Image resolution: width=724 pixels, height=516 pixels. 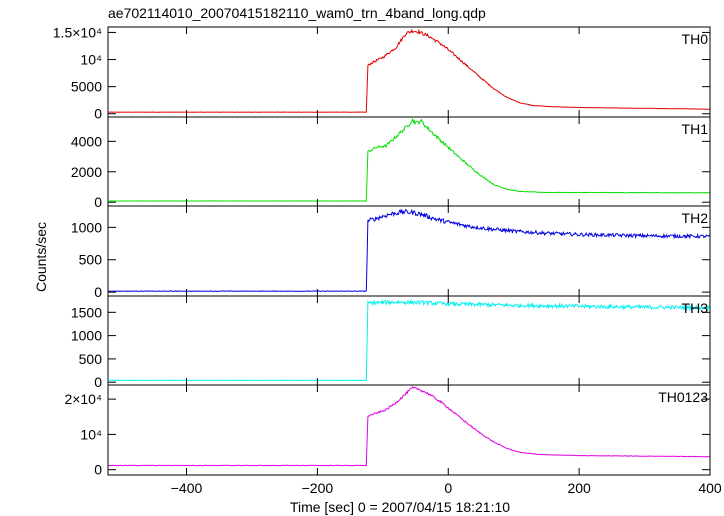 What do you see at coordinates (695, 39) in the screenshot?
I see `panel-label-TH0: TH0` at bounding box center [695, 39].